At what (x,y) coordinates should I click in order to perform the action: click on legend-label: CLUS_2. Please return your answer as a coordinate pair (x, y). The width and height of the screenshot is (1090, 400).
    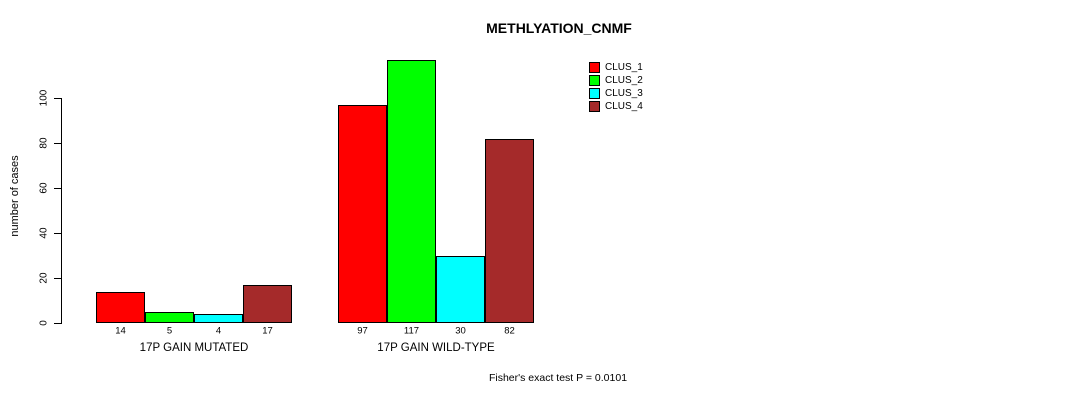
    Looking at the image, I should click on (624, 80).